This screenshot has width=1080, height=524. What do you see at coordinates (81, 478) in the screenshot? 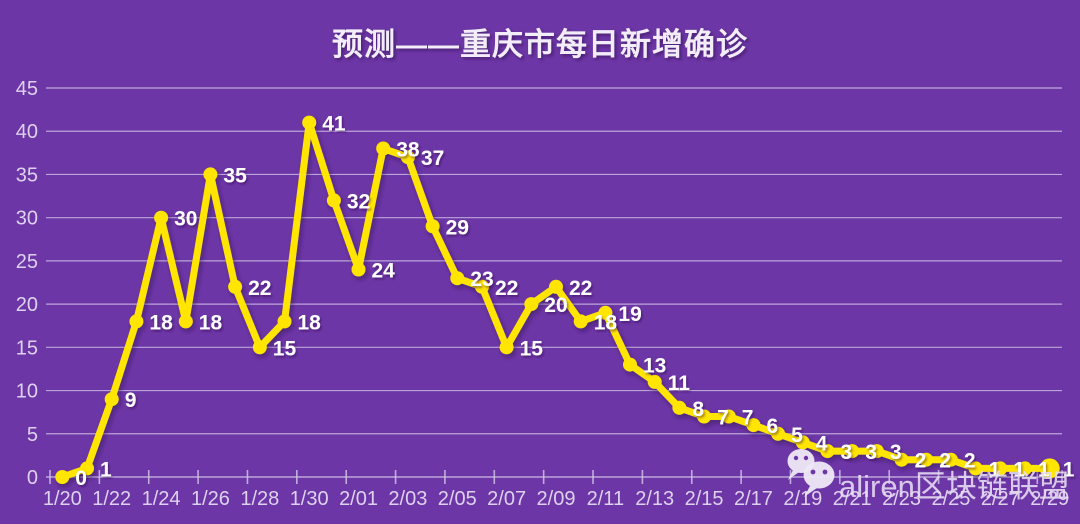
I see `data-point-label: 0` at bounding box center [81, 478].